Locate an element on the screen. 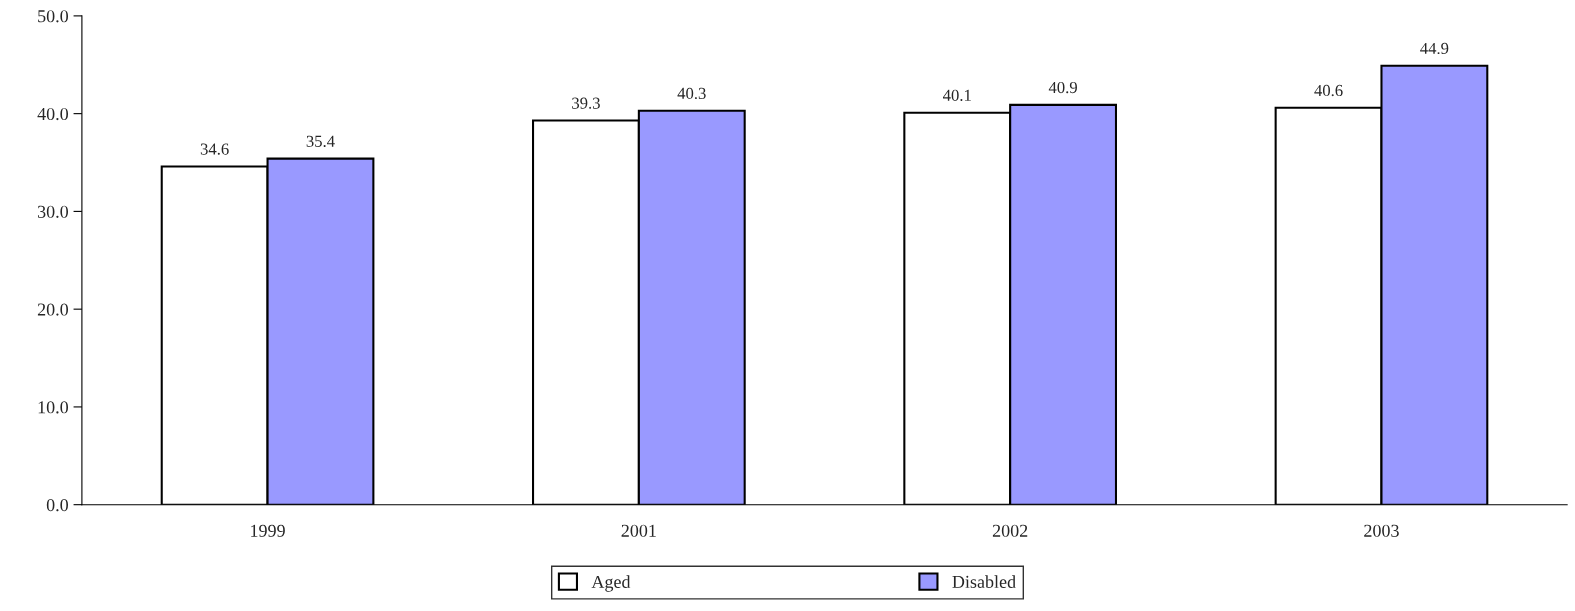  data-label: 40.9 is located at coordinates (1062, 87).